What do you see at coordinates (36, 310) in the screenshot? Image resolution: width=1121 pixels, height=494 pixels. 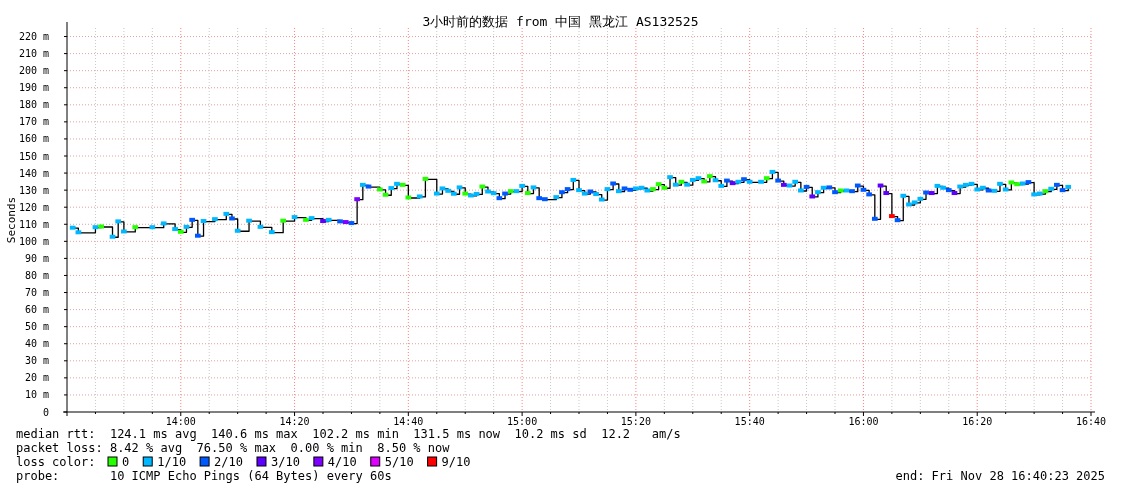 I see `y-tick-label: 60 m` at bounding box center [36, 310].